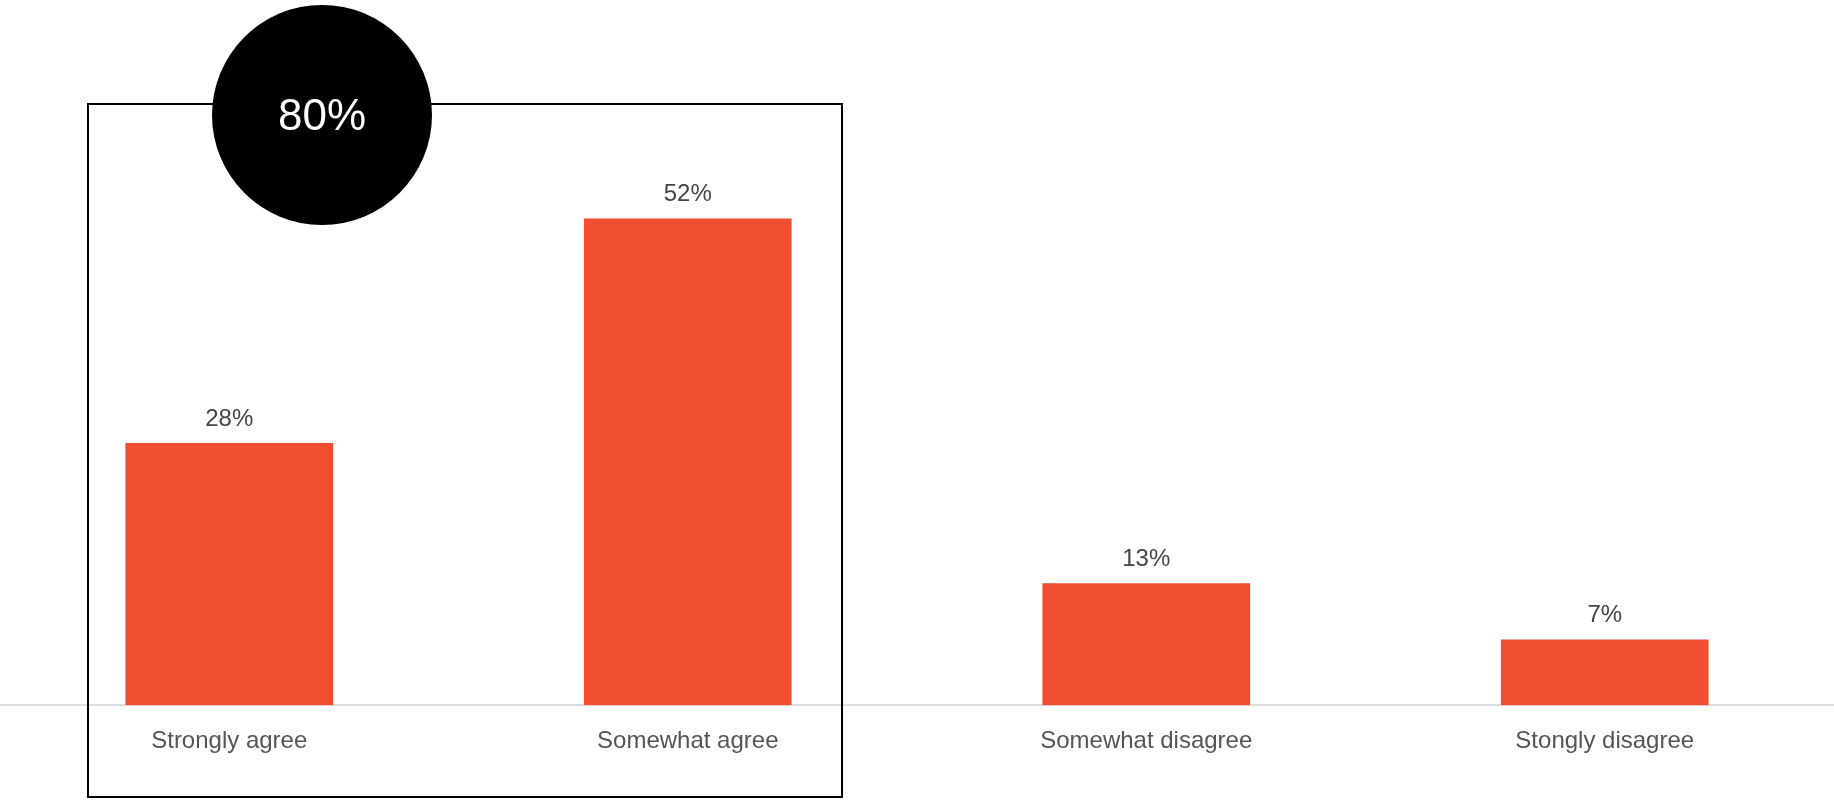 Image resolution: width=1834 pixels, height=802 pixels. I want to click on x-tick-label: Strongly agree, so click(229, 740).